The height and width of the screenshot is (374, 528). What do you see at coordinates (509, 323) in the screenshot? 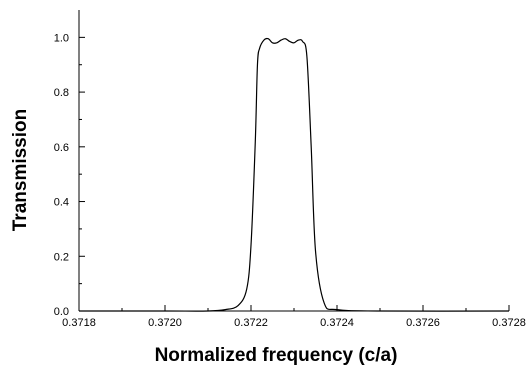
I see `x-tick-label: 0.3728` at bounding box center [509, 323].